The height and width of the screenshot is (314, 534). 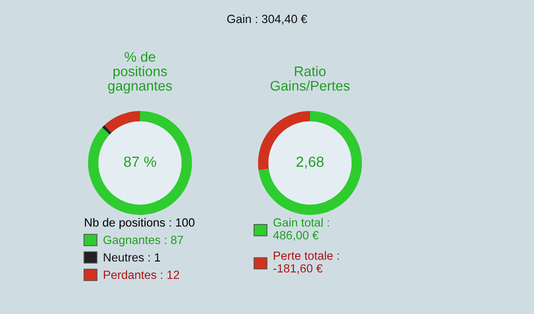 What do you see at coordinates (143, 241) in the screenshot?
I see `legend-label: Gagnantes : 87` at bounding box center [143, 241].